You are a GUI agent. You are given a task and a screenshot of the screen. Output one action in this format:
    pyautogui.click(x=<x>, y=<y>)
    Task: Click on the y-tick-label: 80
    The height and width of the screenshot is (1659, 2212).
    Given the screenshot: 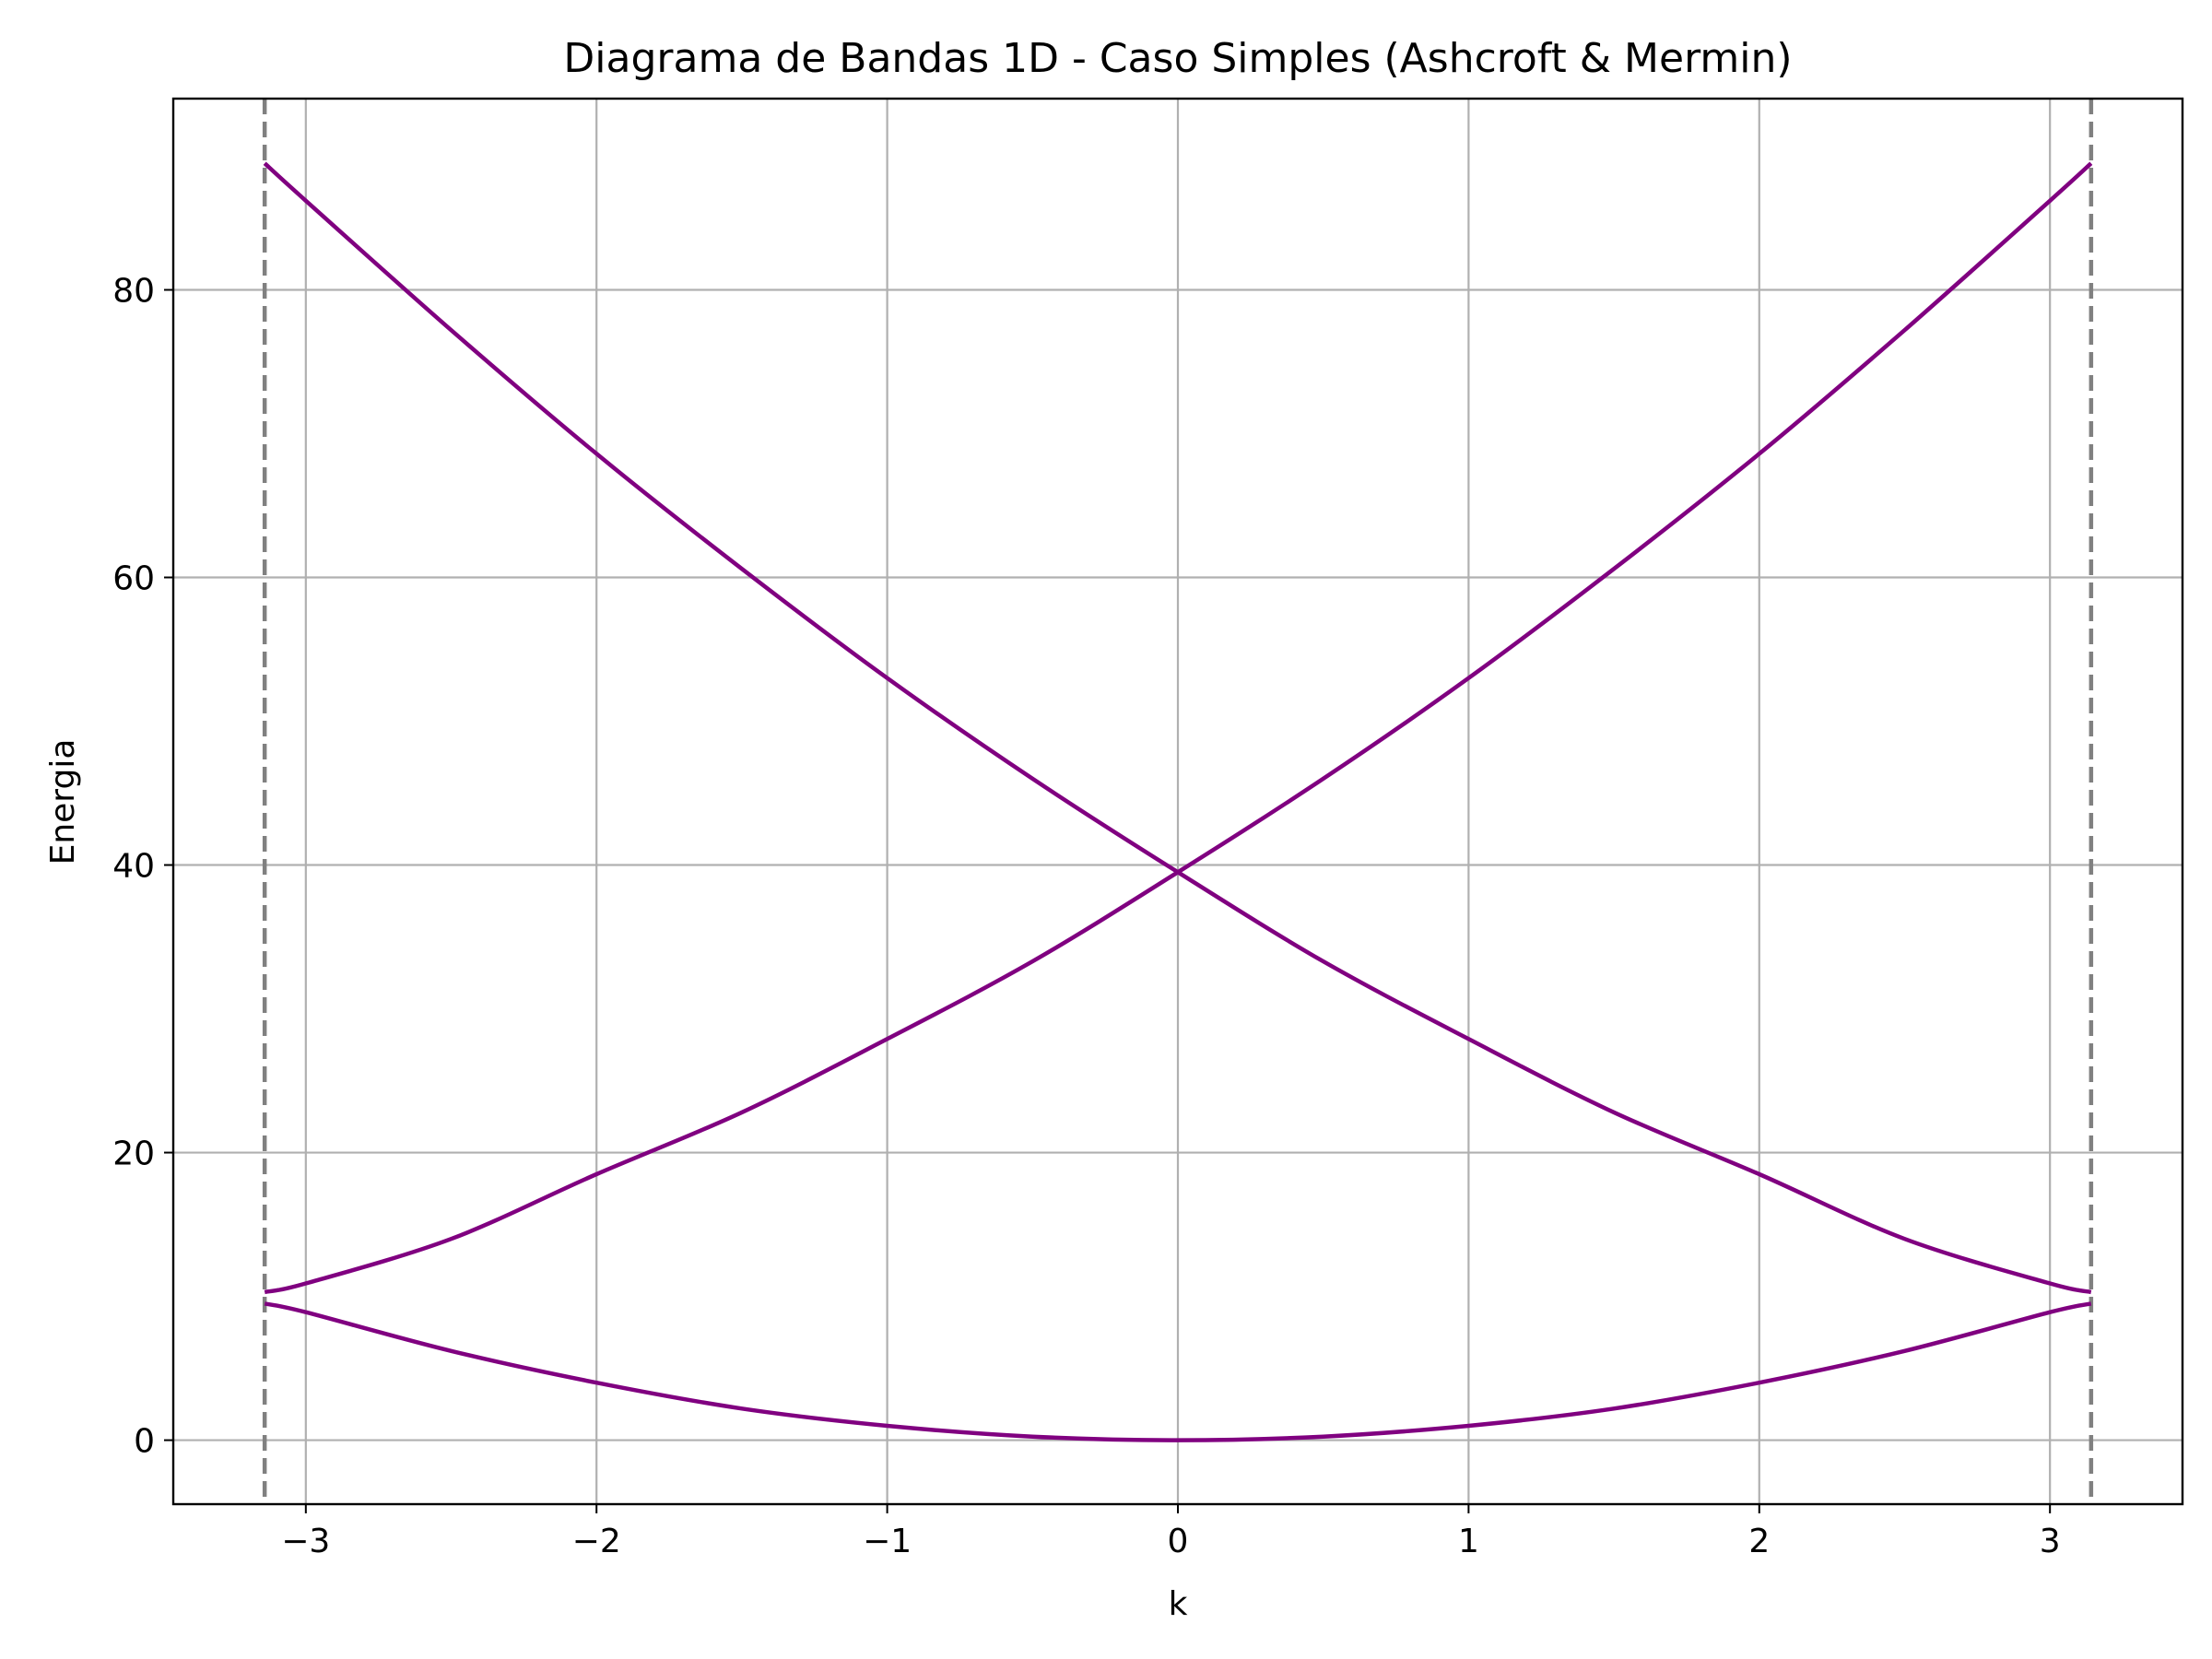 What is the action you would take?
    pyautogui.click(x=133, y=291)
    